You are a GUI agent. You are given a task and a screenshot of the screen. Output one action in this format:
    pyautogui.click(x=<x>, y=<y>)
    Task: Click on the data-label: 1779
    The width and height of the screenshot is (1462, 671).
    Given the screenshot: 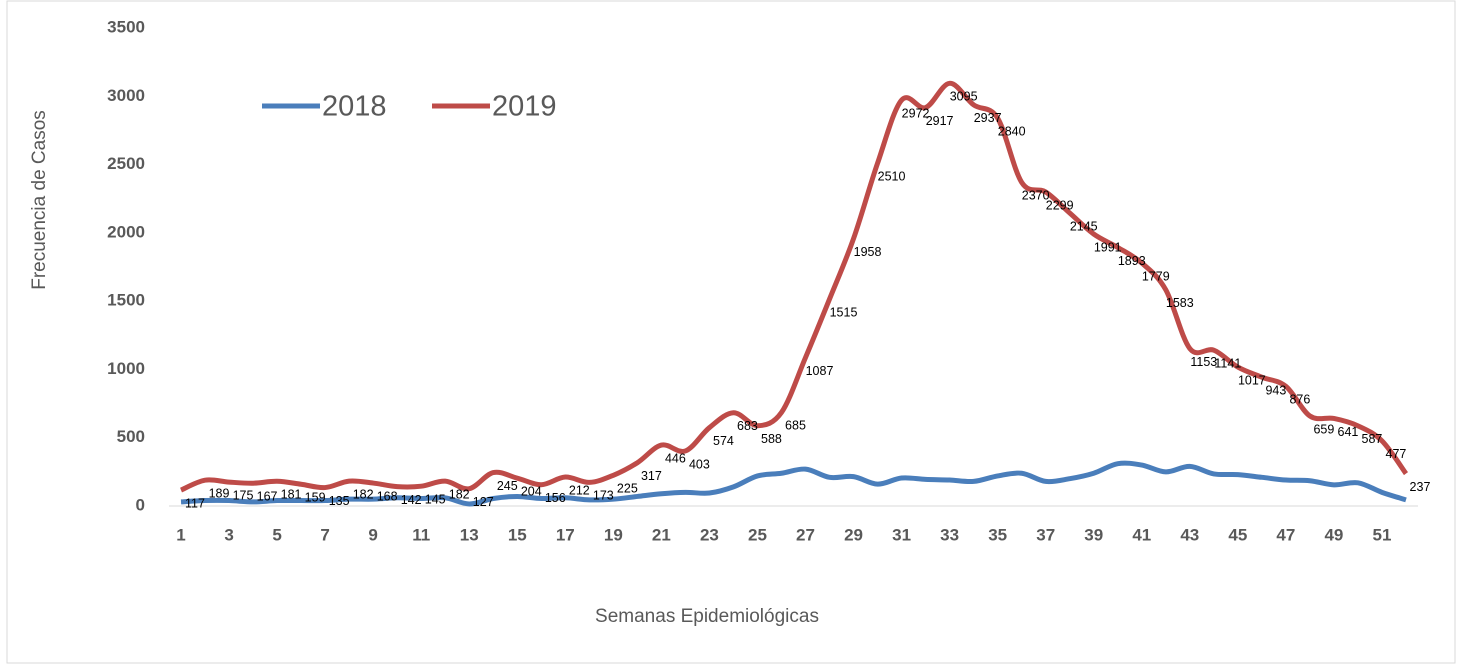 What is the action you would take?
    pyautogui.click(x=1156, y=276)
    